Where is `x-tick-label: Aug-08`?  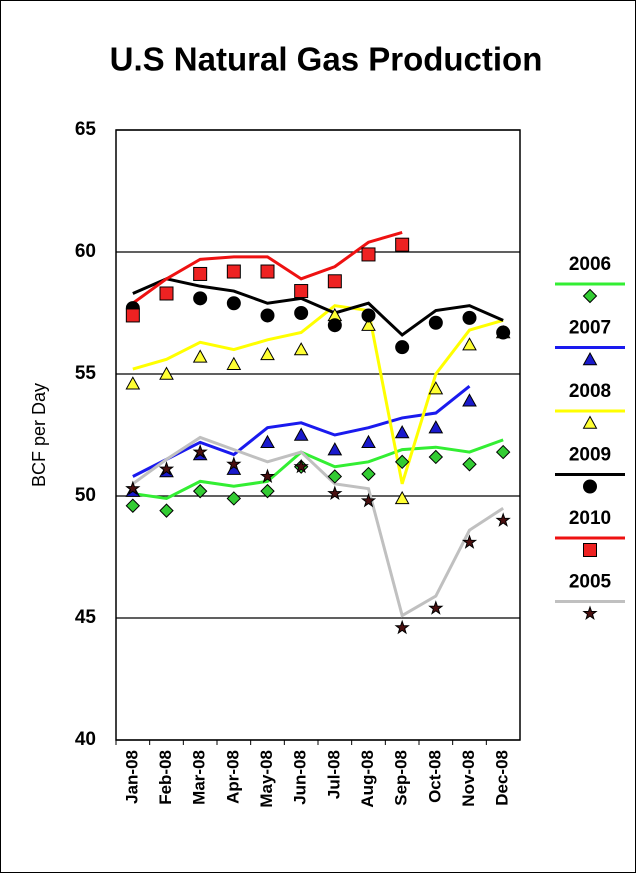
x-tick-label: Aug-08 is located at coordinates (367, 779).